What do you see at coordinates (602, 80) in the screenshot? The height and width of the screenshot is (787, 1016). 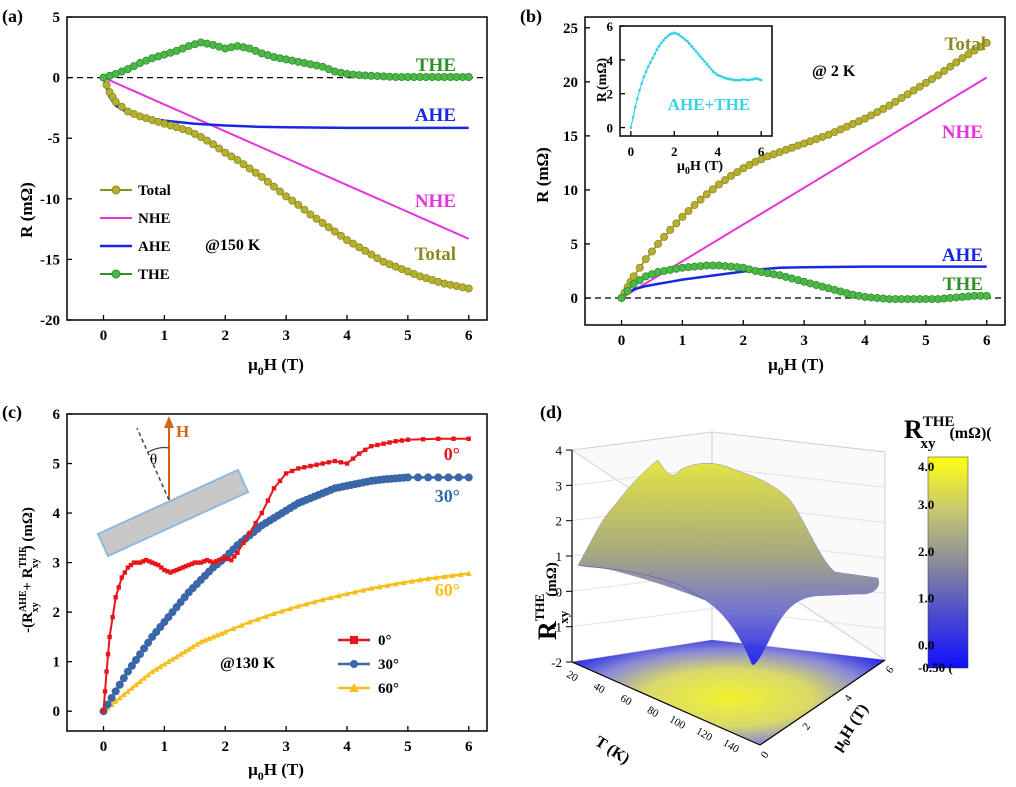 I see `inset-ylabel: R(mΩ)` at bounding box center [602, 80].